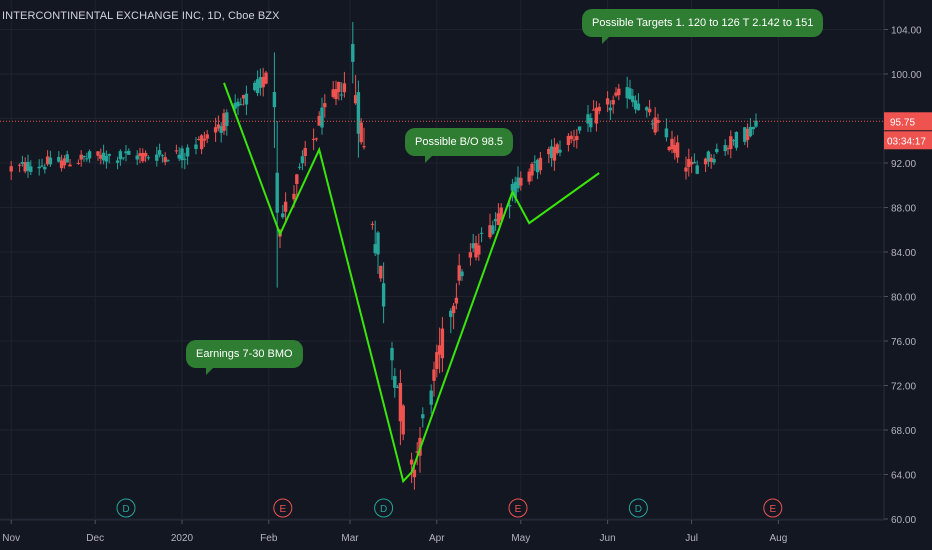  What do you see at coordinates (520, 538) in the screenshot?
I see `time-tick-label: May` at bounding box center [520, 538].